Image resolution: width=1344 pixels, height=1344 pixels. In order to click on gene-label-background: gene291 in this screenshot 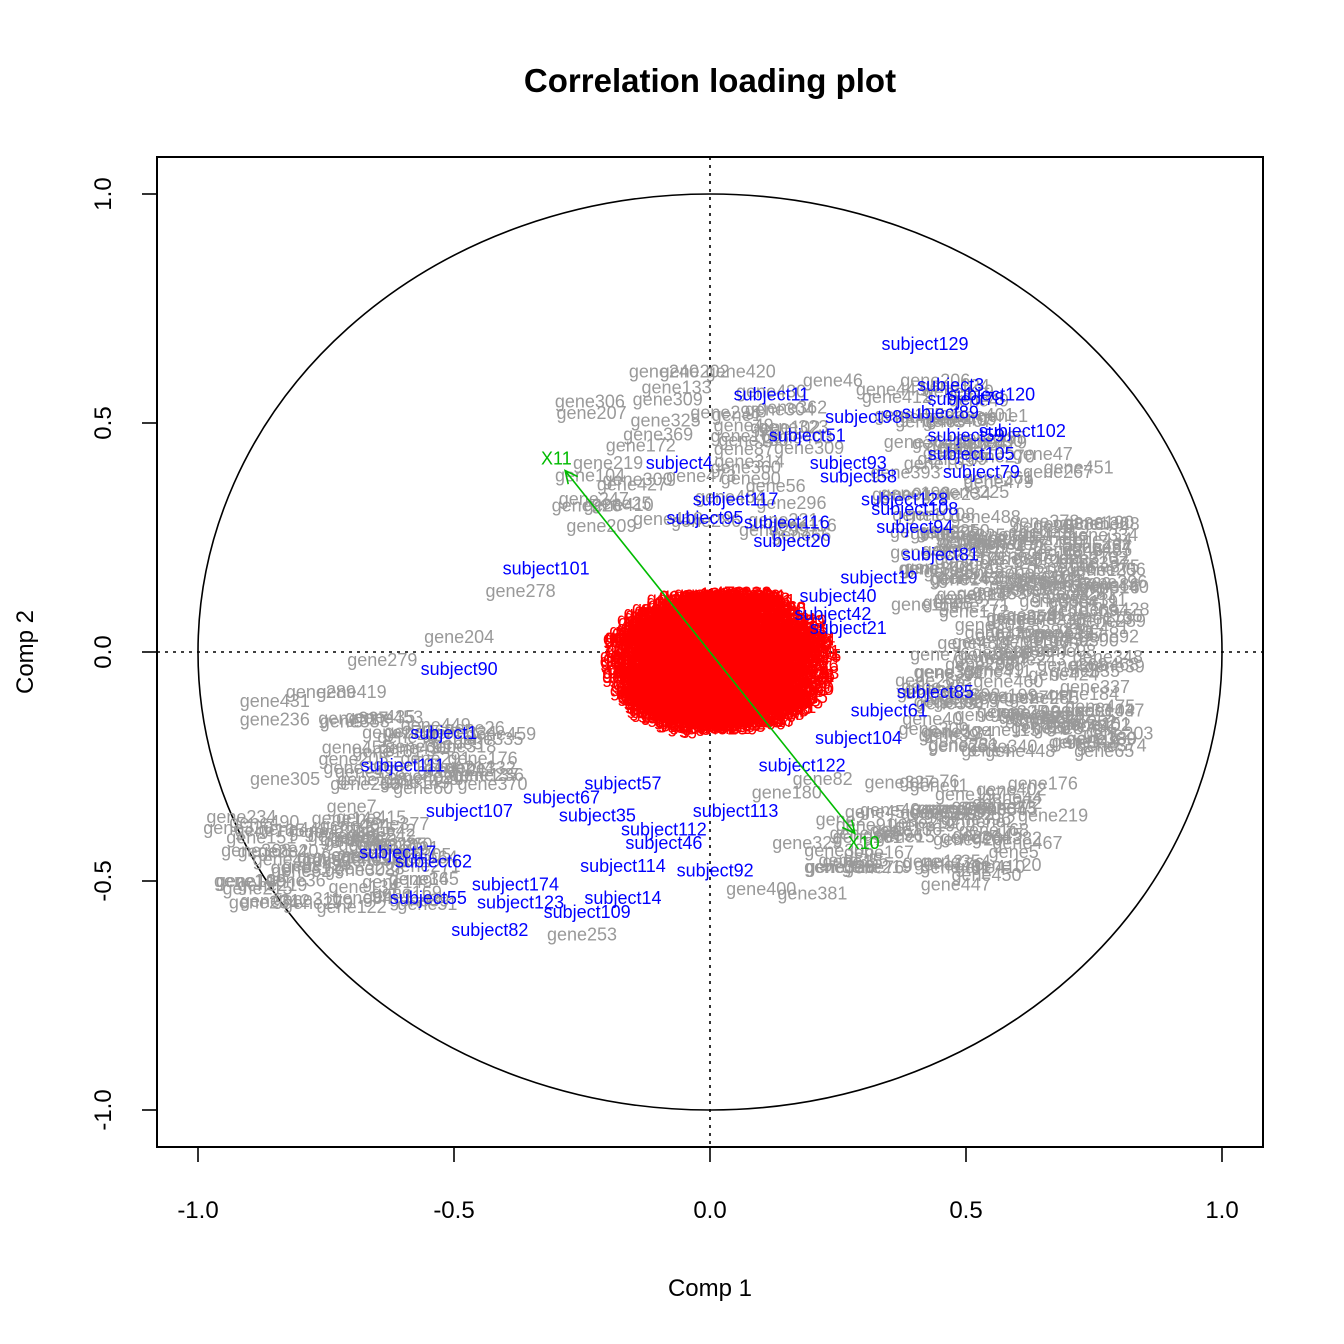, I will do `click(436, 759)`.